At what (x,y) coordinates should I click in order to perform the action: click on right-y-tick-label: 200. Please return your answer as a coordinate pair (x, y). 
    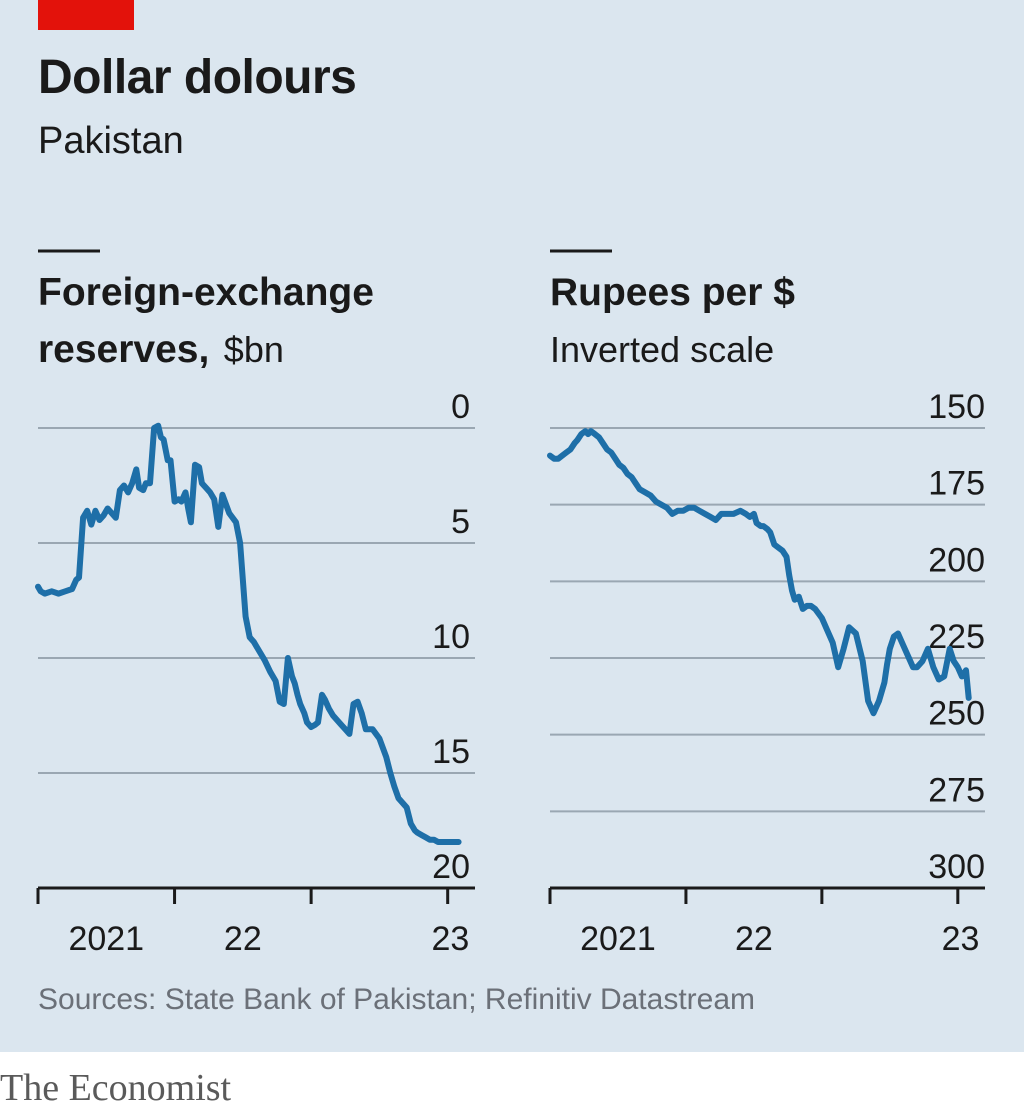
    Looking at the image, I should click on (956, 560).